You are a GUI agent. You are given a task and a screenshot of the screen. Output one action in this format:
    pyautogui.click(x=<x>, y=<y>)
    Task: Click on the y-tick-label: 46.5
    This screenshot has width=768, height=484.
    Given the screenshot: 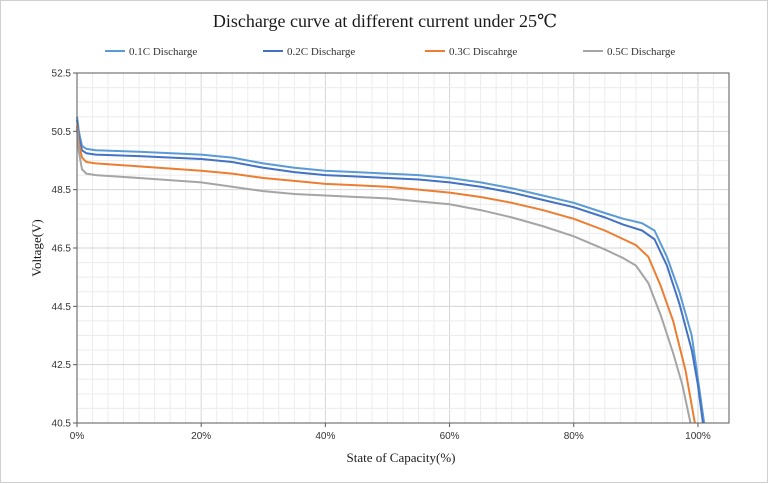 What is the action you would take?
    pyautogui.click(x=62, y=249)
    